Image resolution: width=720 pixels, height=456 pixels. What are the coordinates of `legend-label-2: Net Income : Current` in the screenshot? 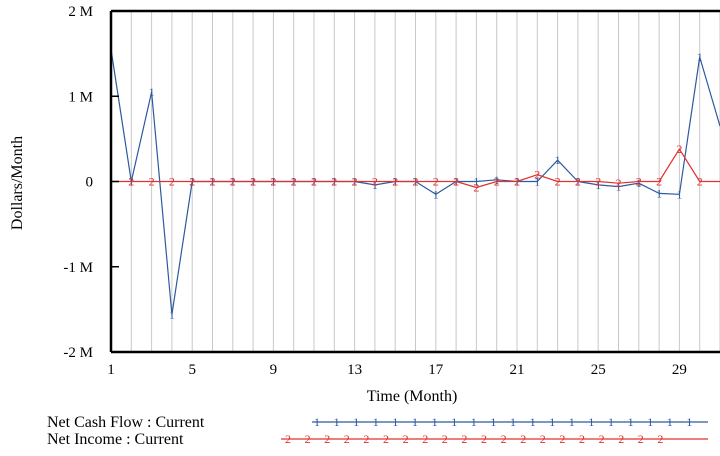 It's located at (115, 439).